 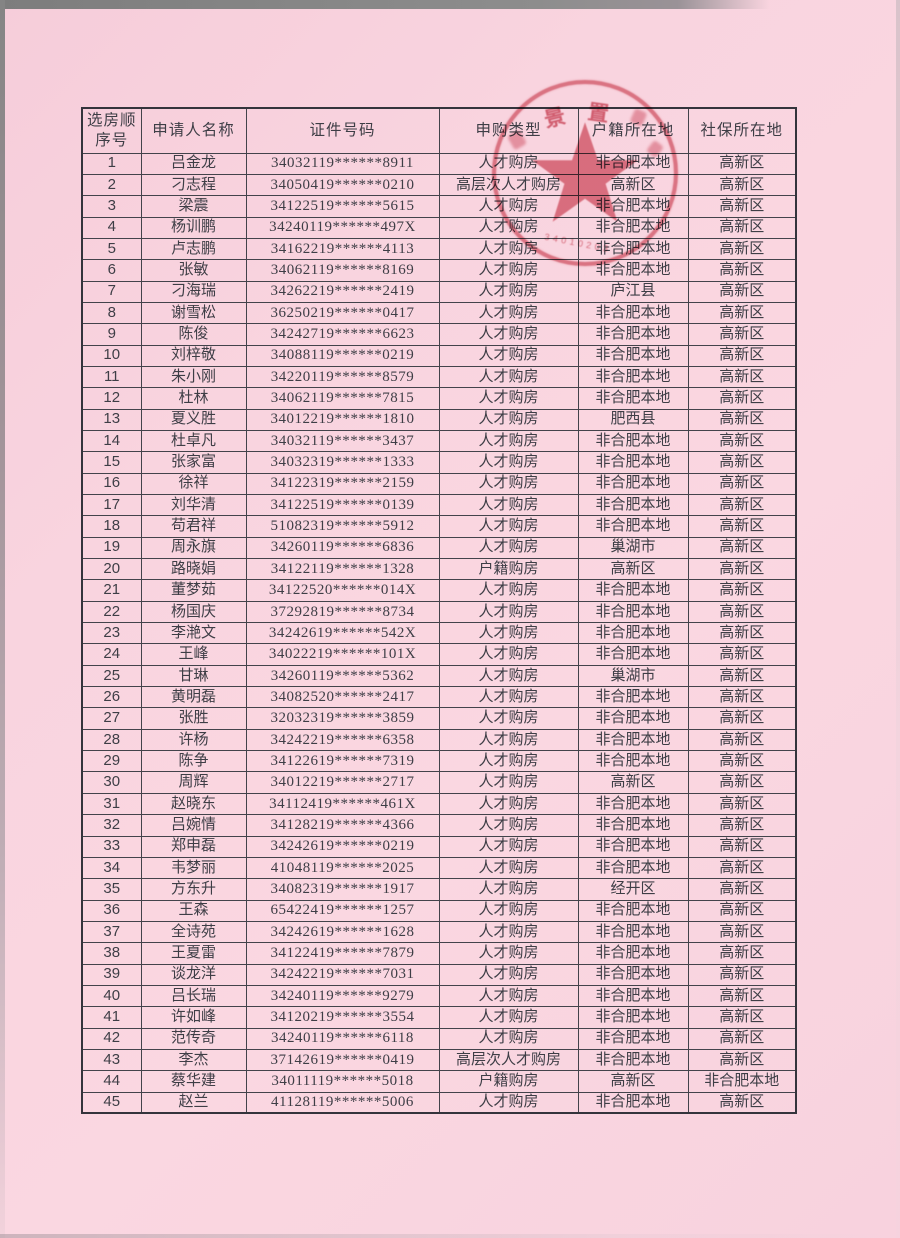 I want to click on table-cell: 王森, so click(x=193, y=910).